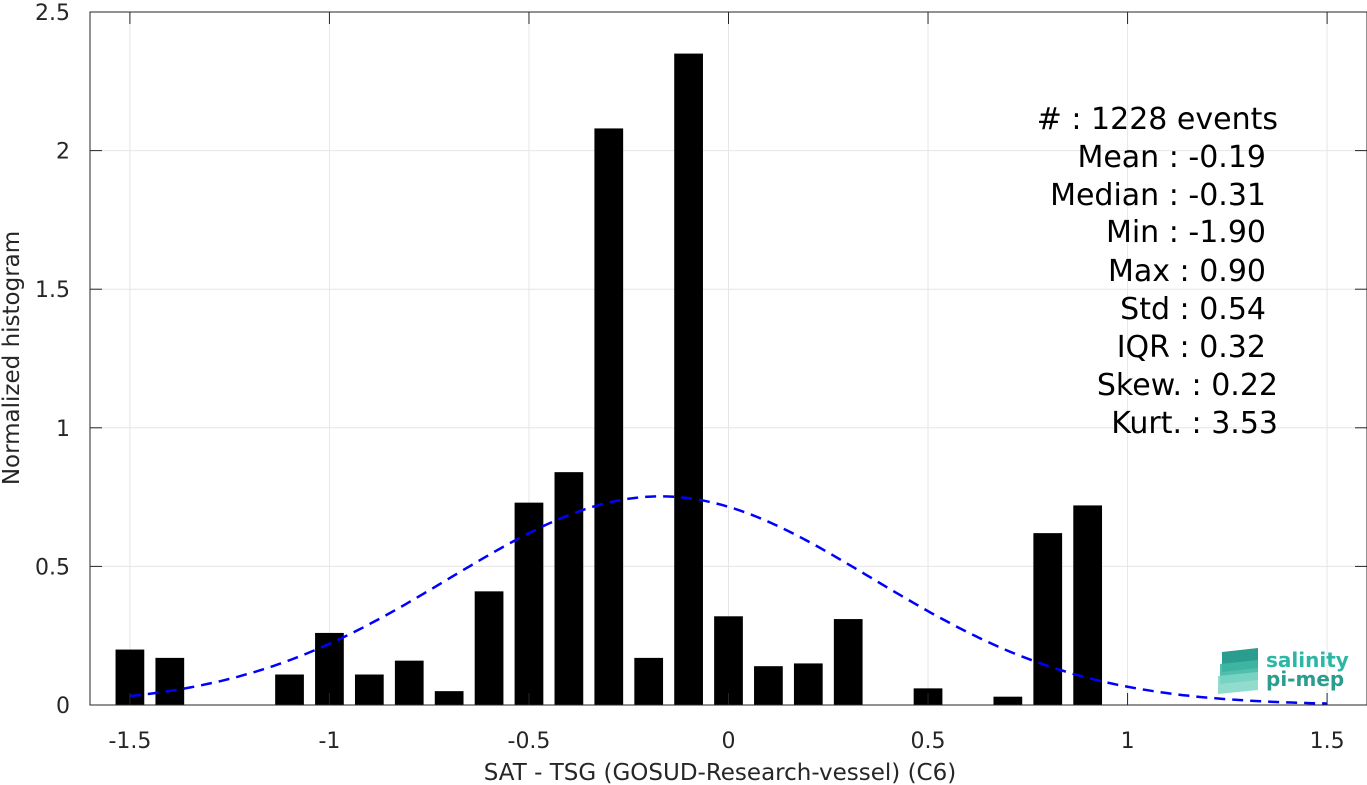  What do you see at coordinates (729, 741) in the screenshot?
I see `x-tick-label: 0` at bounding box center [729, 741].